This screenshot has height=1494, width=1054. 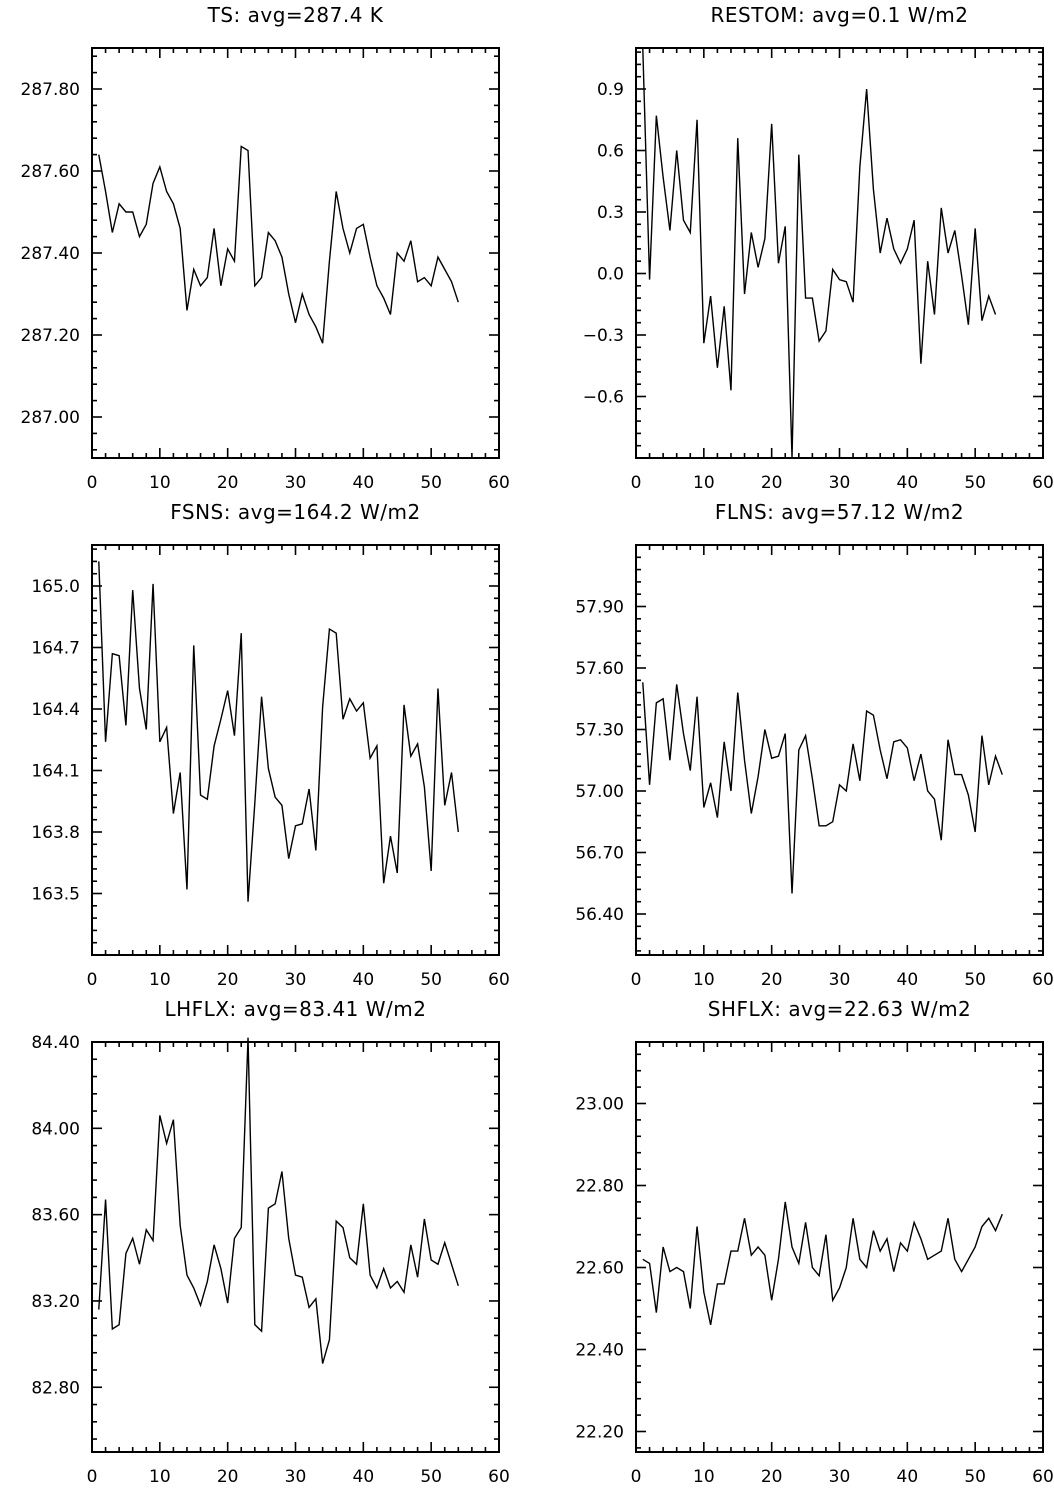 I want to click on panel-title-lhflx: LHFLX: avg=83.41 W/m2, so click(x=295, y=1009).